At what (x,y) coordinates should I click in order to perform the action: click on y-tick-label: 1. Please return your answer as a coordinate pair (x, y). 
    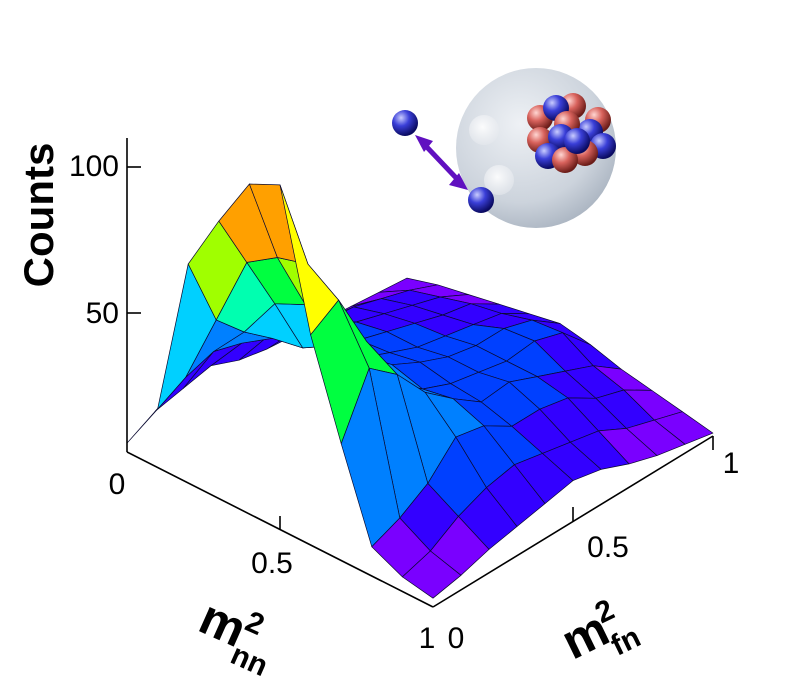
    Looking at the image, I should click on (731, 463).